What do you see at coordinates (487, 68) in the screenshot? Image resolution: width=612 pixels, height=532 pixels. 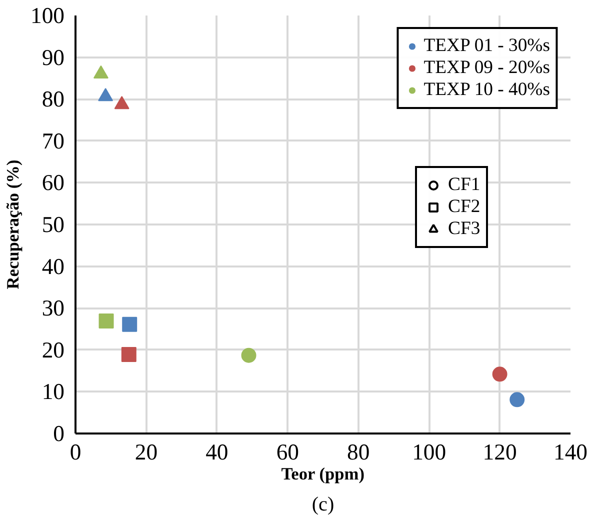 I see `legend-label: TEXP 09 - 20%s` at bounding box center [487, 68].